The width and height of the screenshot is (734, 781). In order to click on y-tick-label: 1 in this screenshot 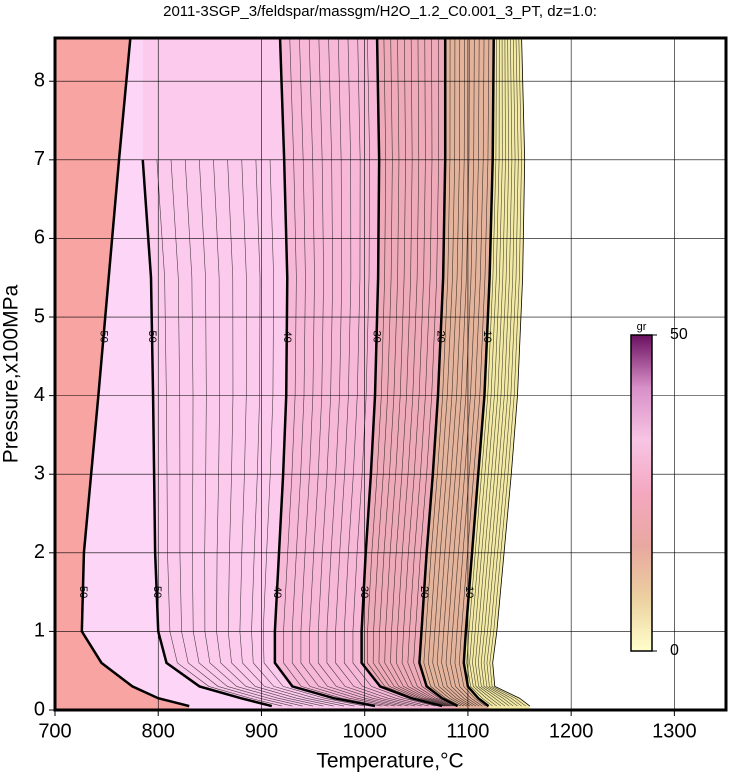, I will do `click(39, 631)`.